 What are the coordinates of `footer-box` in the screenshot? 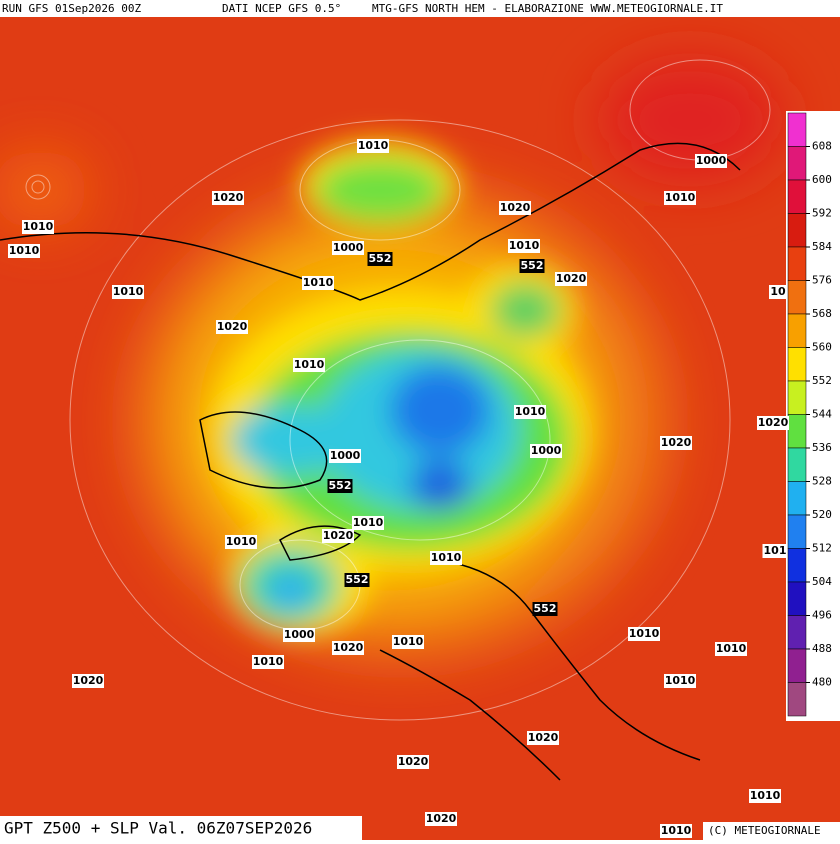 It's located at (181, 828).